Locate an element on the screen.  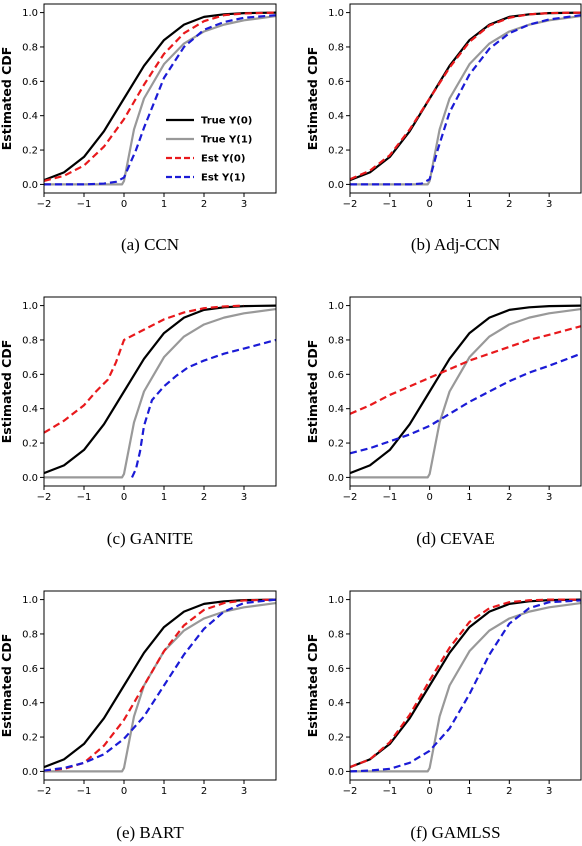
panel-caption: (a) CCN is located at coordinates (150, 244).